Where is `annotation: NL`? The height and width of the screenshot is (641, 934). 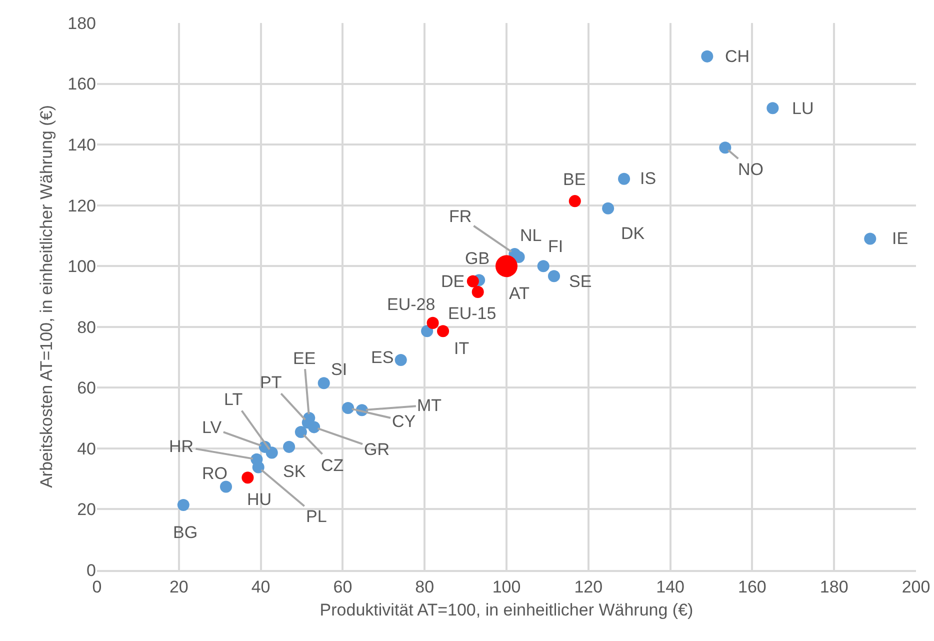 annotation: NL is located at coordinates (531, 235).